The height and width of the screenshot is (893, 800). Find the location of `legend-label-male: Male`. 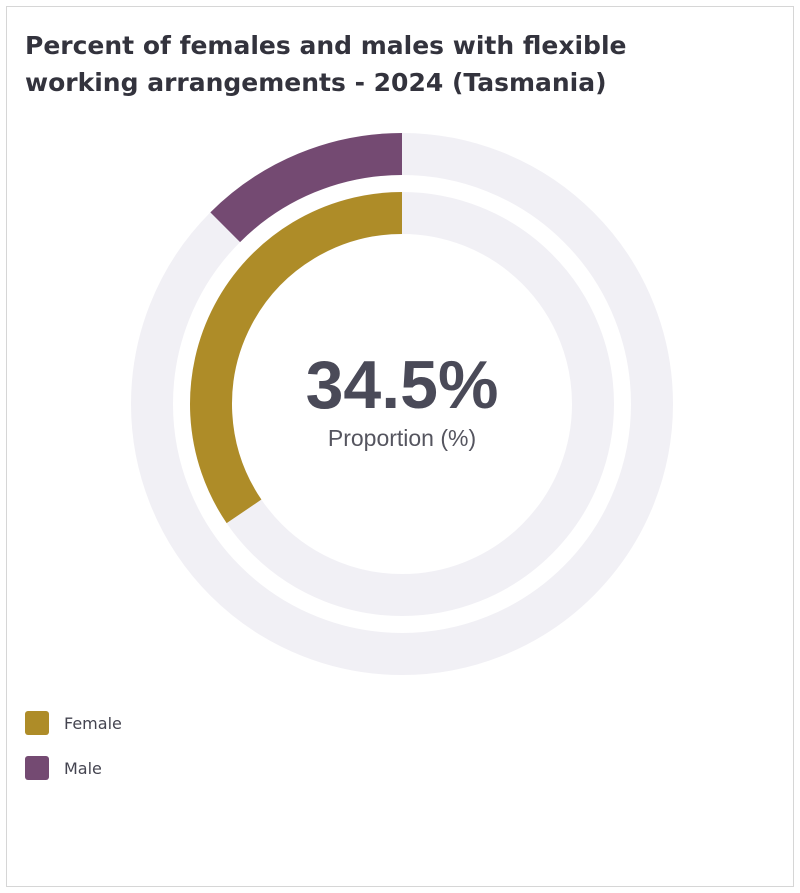

legend-label-male: Male is located at coordinates (83, 768).